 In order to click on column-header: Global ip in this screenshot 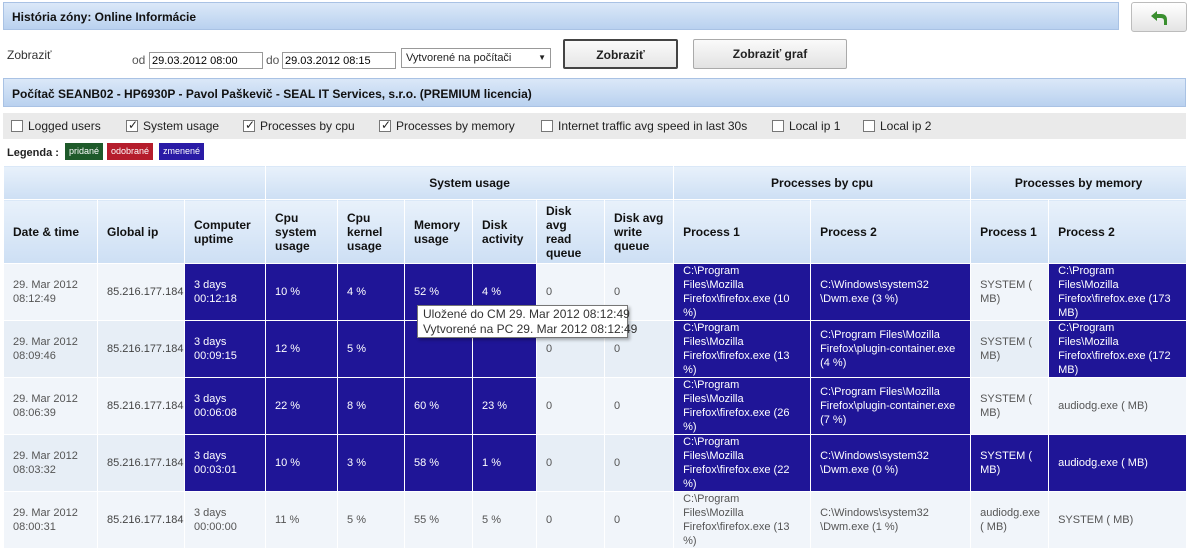, I will do `click(141, 231)`.